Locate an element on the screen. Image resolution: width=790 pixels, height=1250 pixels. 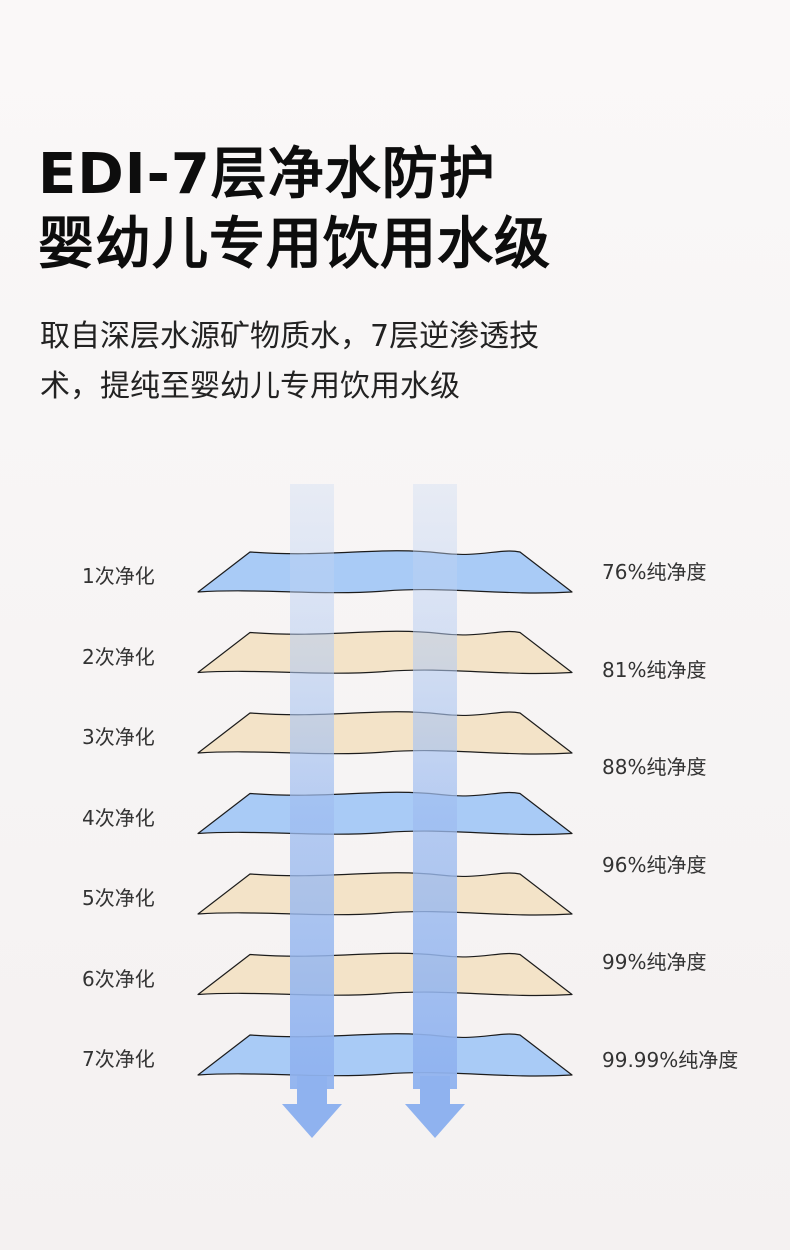
page-title: EDI-7层净水防护 婴幼儿专用饮用水级 is located at coordinates (294, 210).